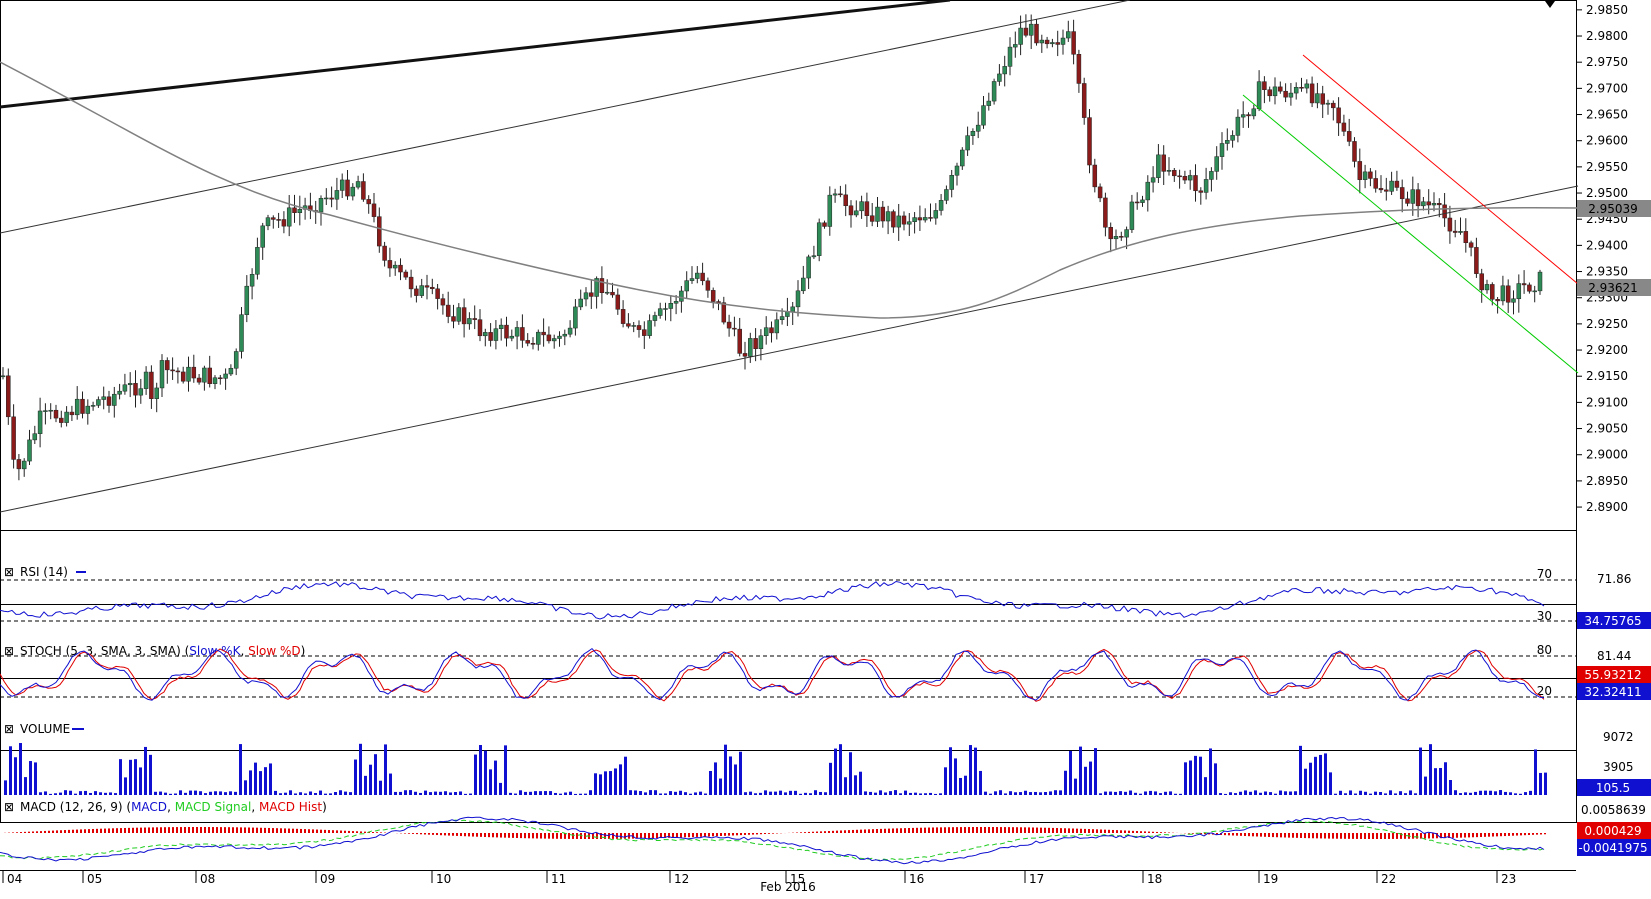 The width and height of the screenshot is (1651, 899). Describe the element at coordinates (1607, 429) in the screenshot. I see `price-tick-label: 2.9050` at that location.